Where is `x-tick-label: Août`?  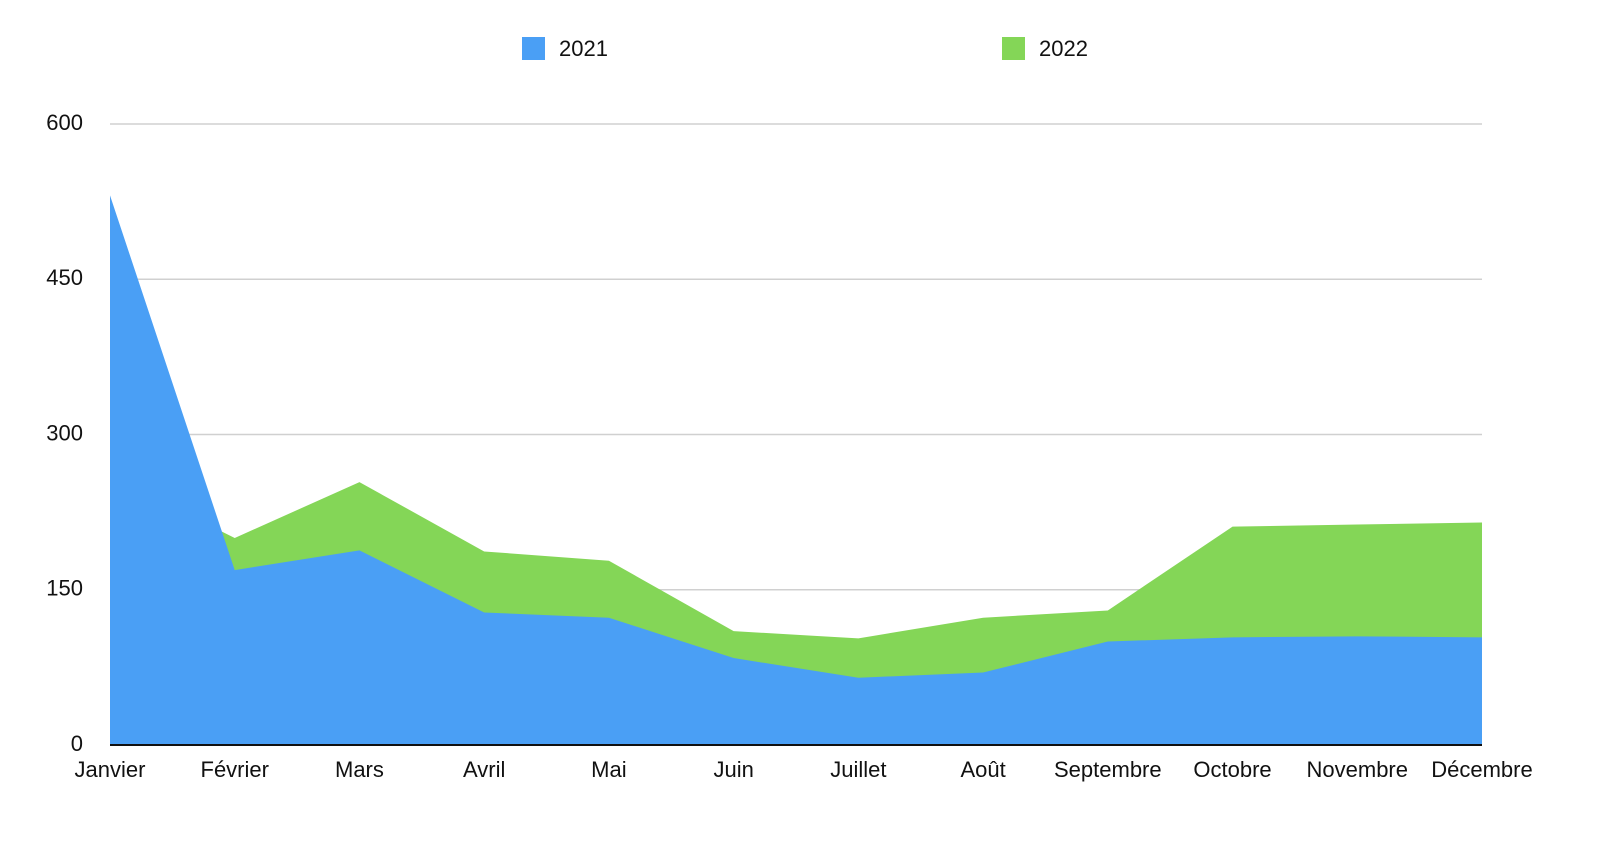 x-tick-label: Août is located at coordinates (982, 769).